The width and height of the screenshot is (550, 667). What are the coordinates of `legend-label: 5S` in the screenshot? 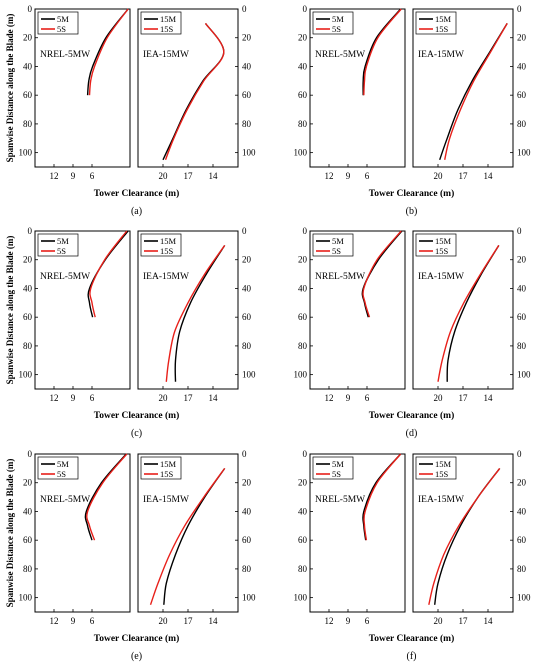 It's located at (336, 251).